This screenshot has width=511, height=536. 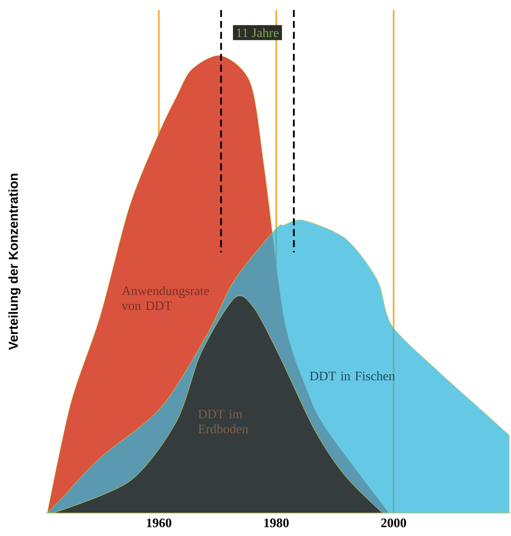 What do you see at coordinates (393, 523) in the screenshot?
I see `x-tick-label: 2000` at bounding box center [393, 523].